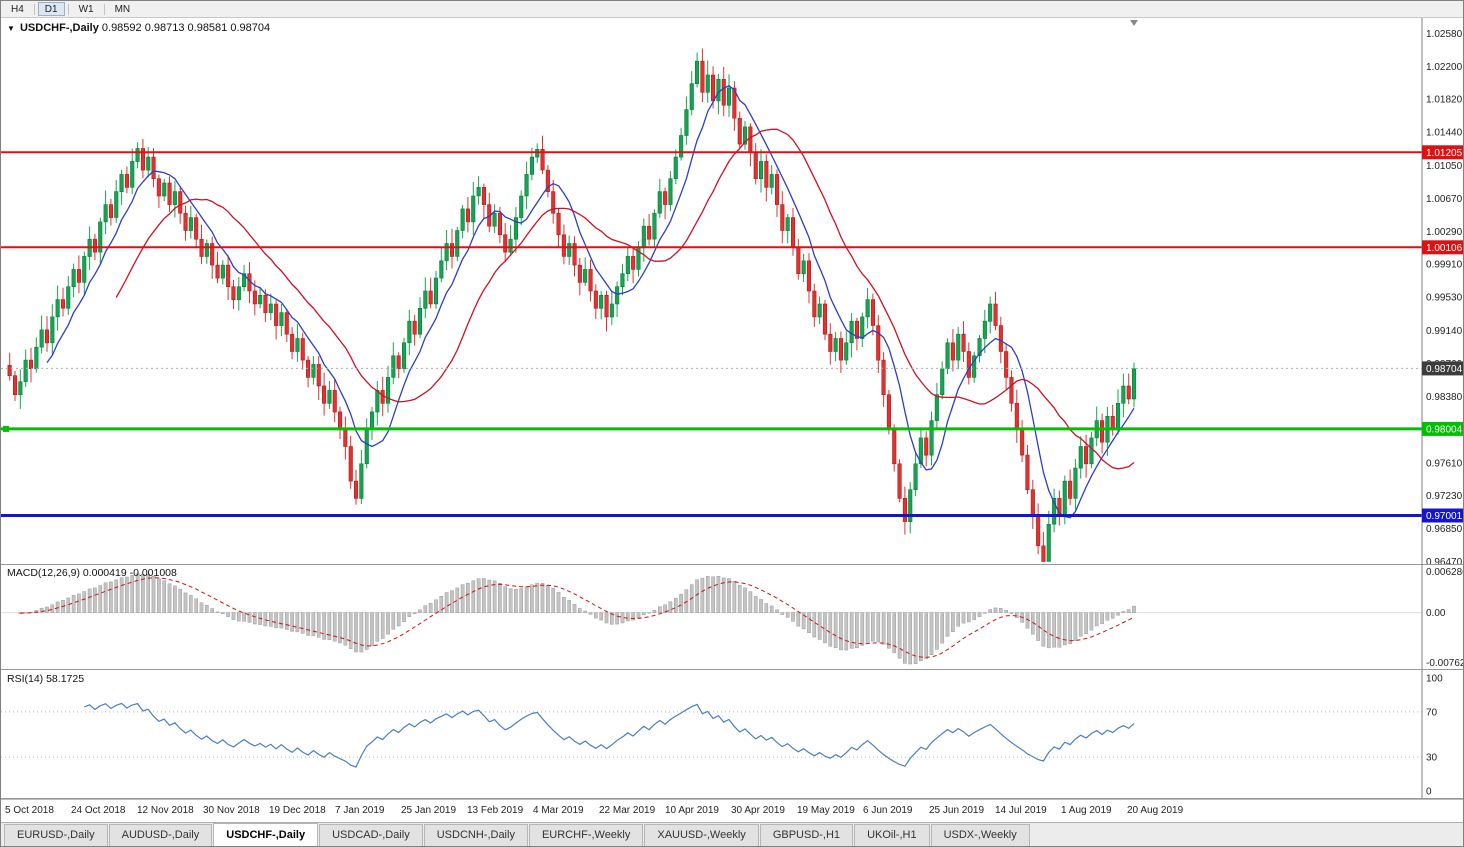 The height and width of the screenshot is (847, 1464). What do you see at coordinates (701, 835) in the screenshot?
I see `chart-tab-xauusdweekly: XAUUSD-,Weekly` at bounding box center [701, 835].